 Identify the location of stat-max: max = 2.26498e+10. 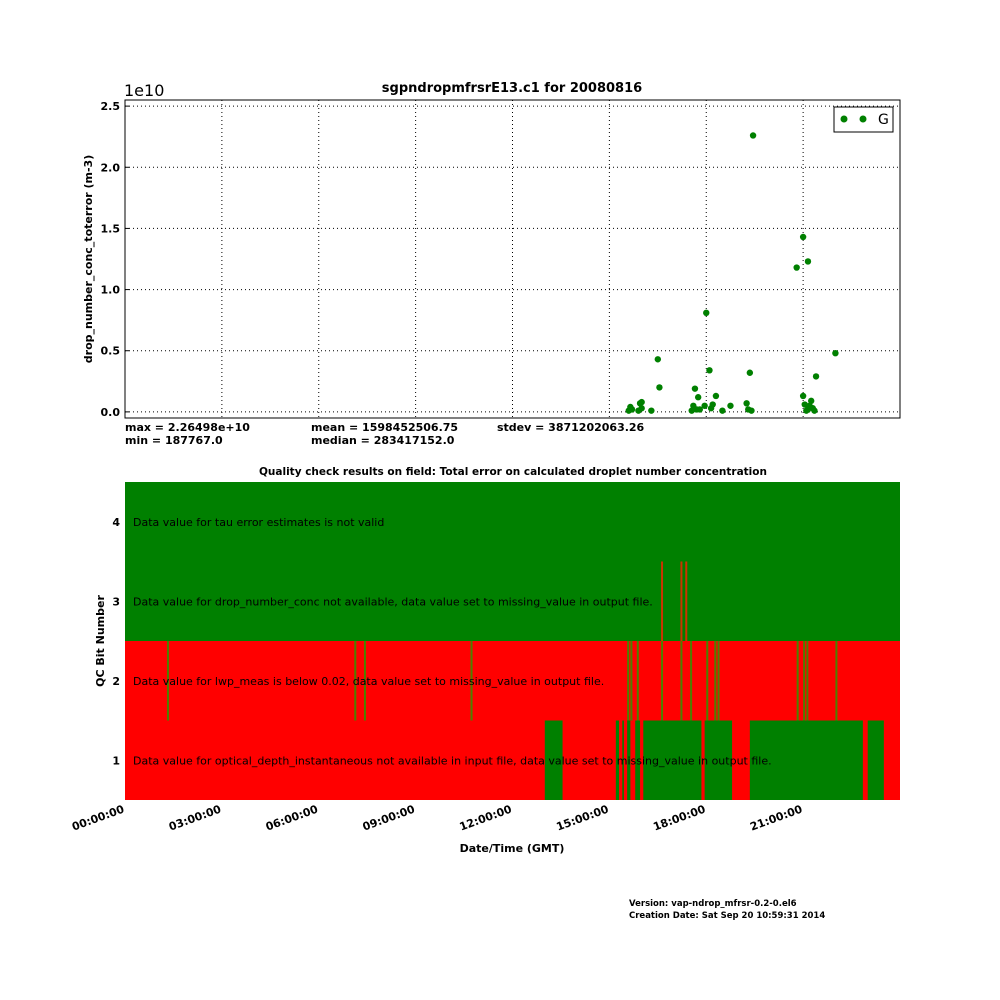
(187, 427).